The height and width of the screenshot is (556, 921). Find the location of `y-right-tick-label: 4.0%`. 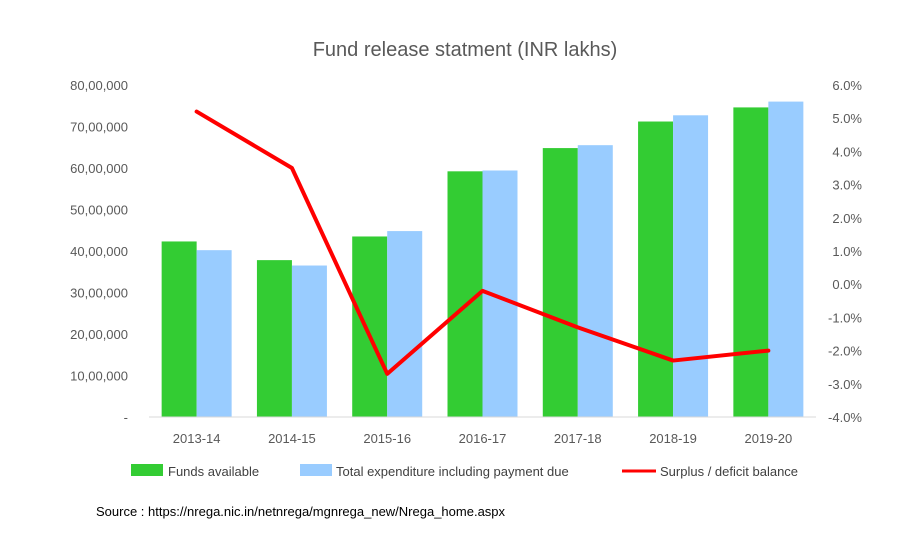

y-right-tick-label: 4.0% is located at coordinates (847, 151).